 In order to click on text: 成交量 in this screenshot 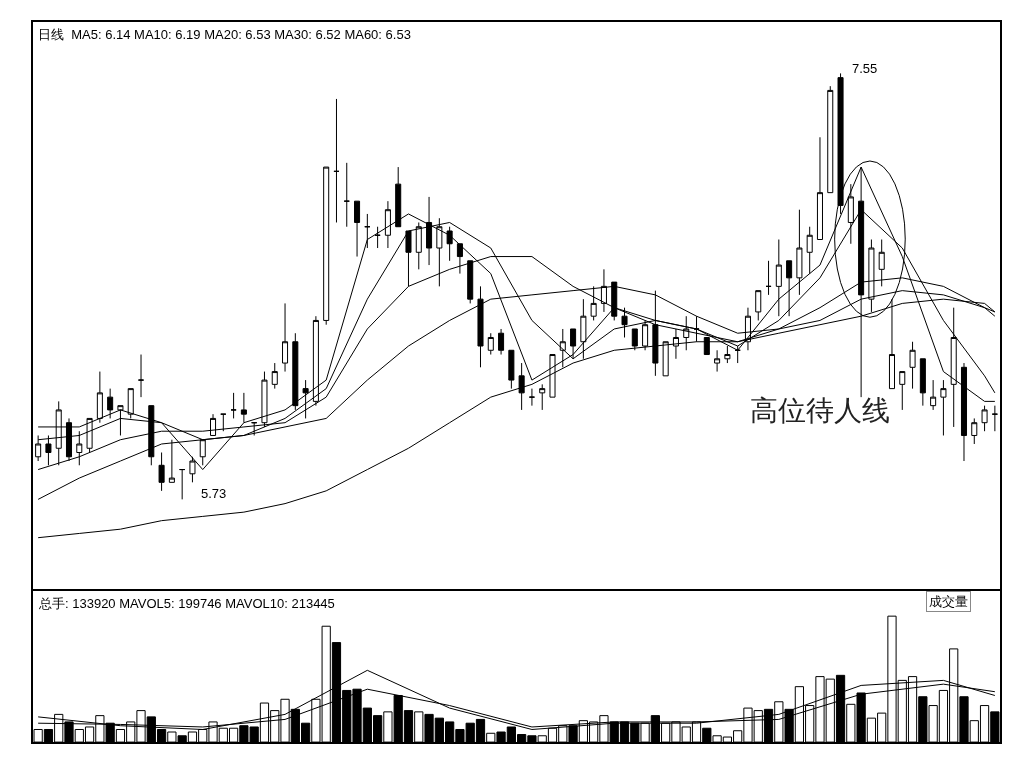, I will do `click(948, 601)`.